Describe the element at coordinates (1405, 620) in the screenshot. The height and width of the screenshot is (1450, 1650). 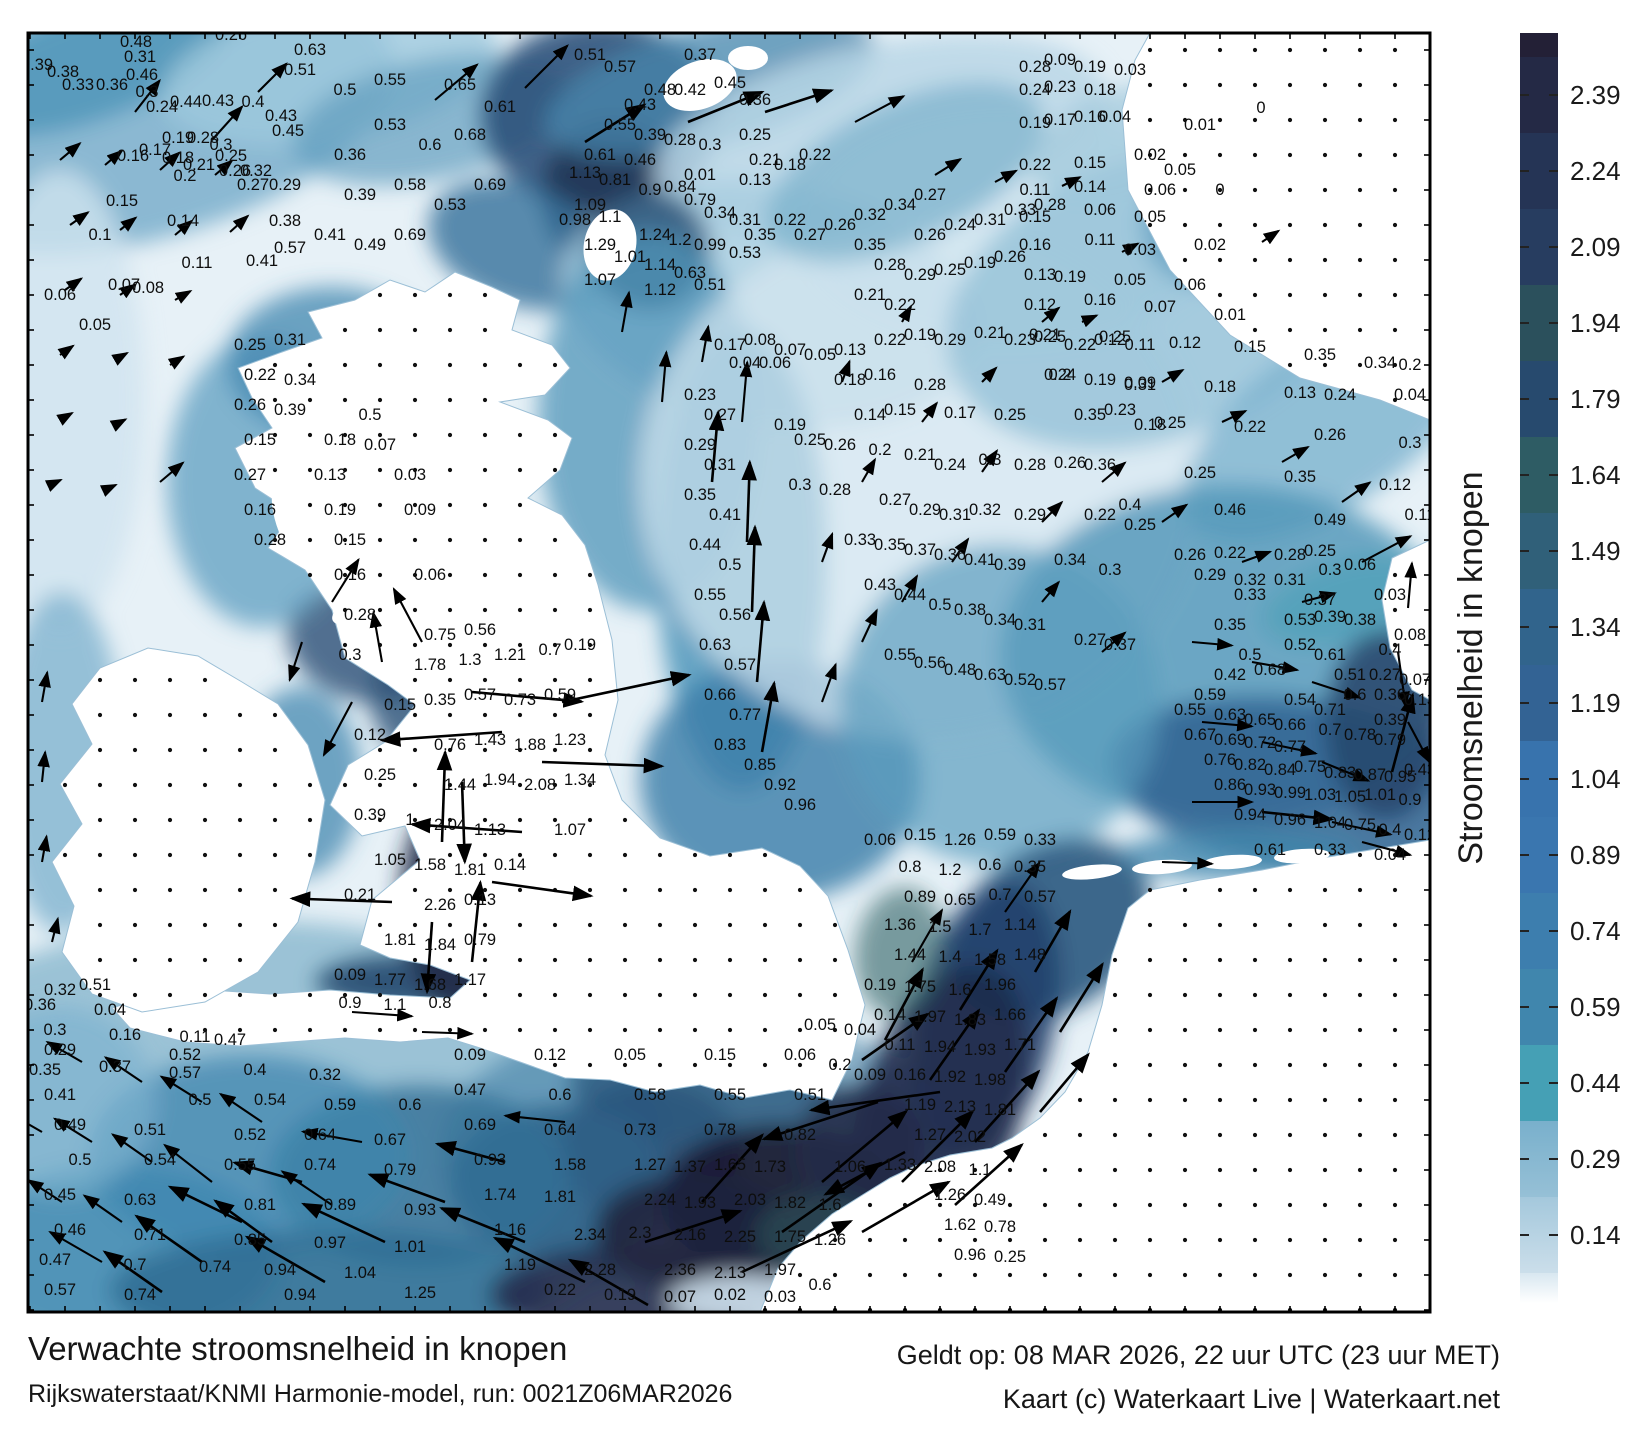
I see `landmass-denmark-coast` at that location.